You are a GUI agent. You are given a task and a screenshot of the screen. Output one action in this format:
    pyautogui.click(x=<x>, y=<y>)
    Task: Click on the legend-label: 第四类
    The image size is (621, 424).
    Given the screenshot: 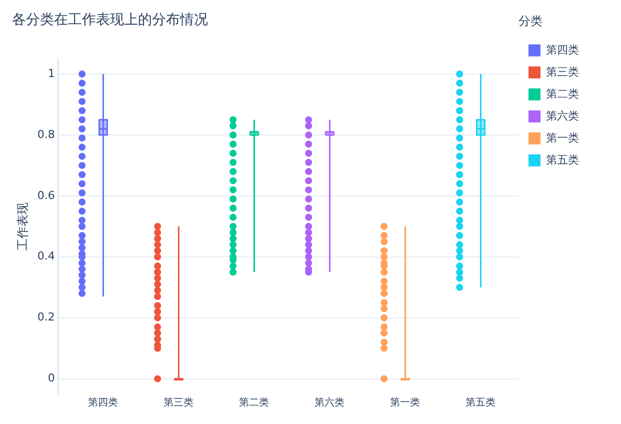 What is the action you would take?
    pyautogui.click(x=562, y=49)
    